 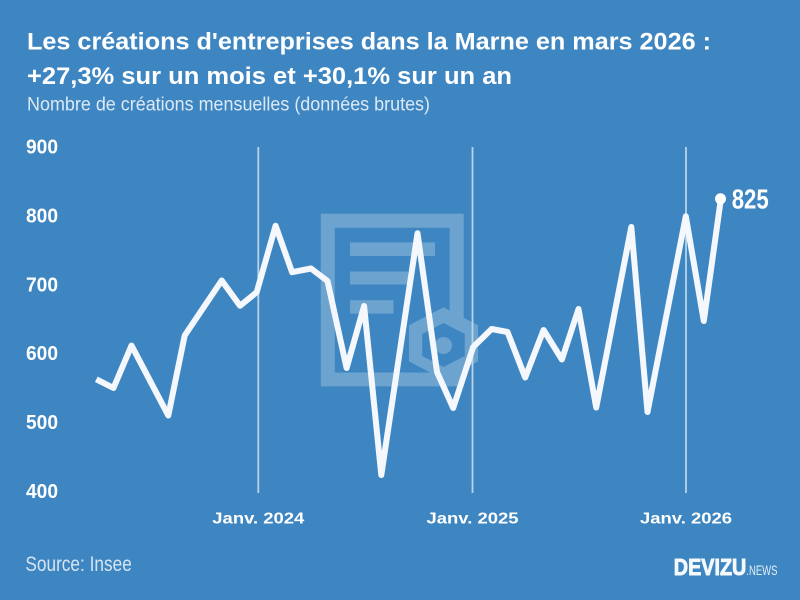 I want to click on svg-text: 600, so click(x=42, y=354).